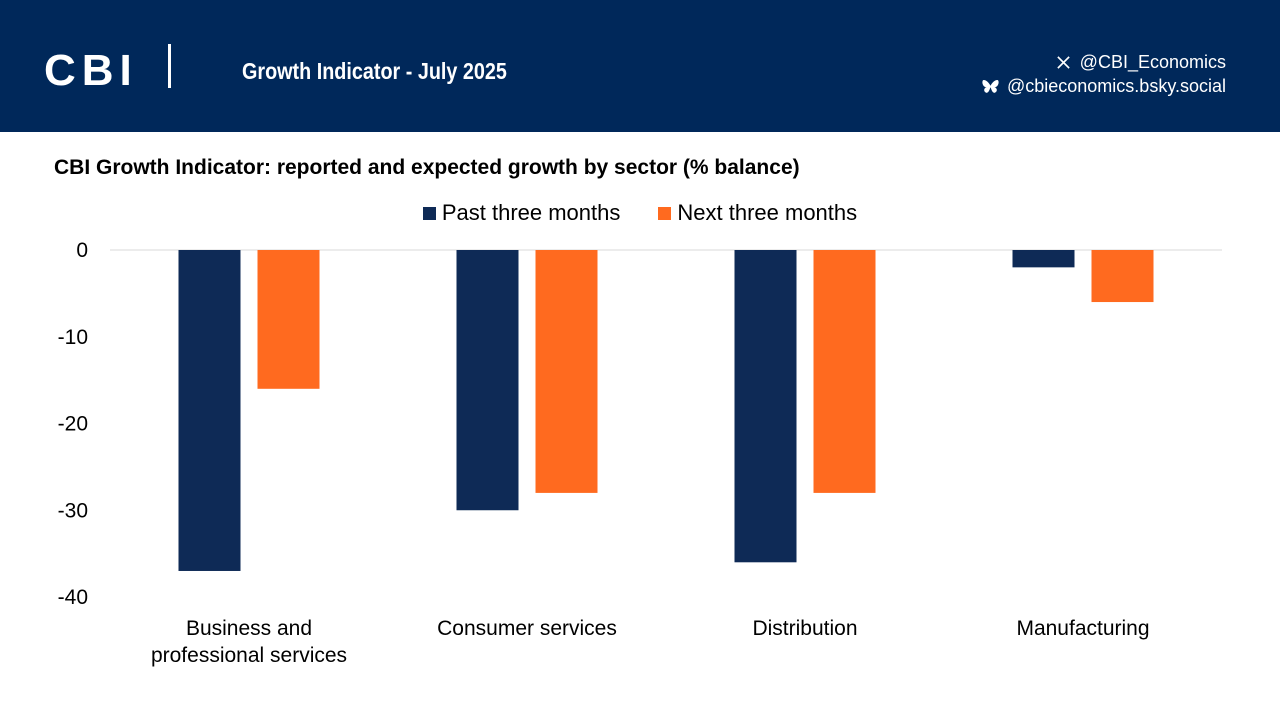 The width and height of the screenshot is (1280, 720). I want to click on legend-label-past: Past three months, so click(531, 212).